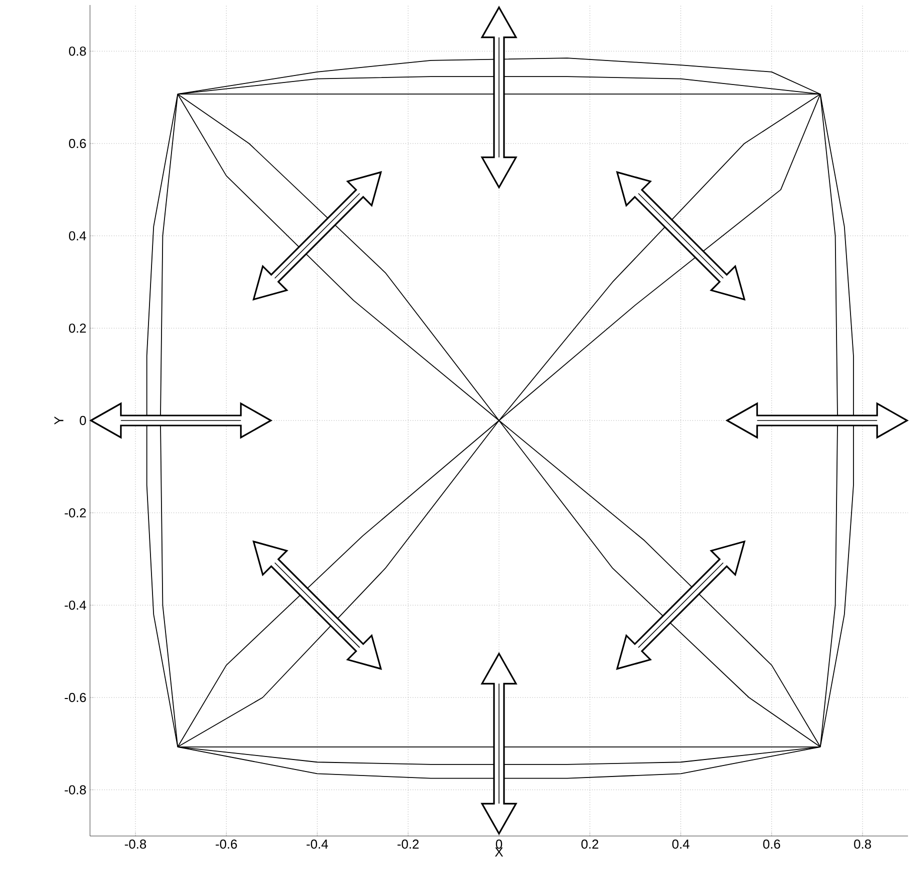 This screenshot has width=909, height=885. I want to click on x-tick-label: -0.8, so click(135, 844).